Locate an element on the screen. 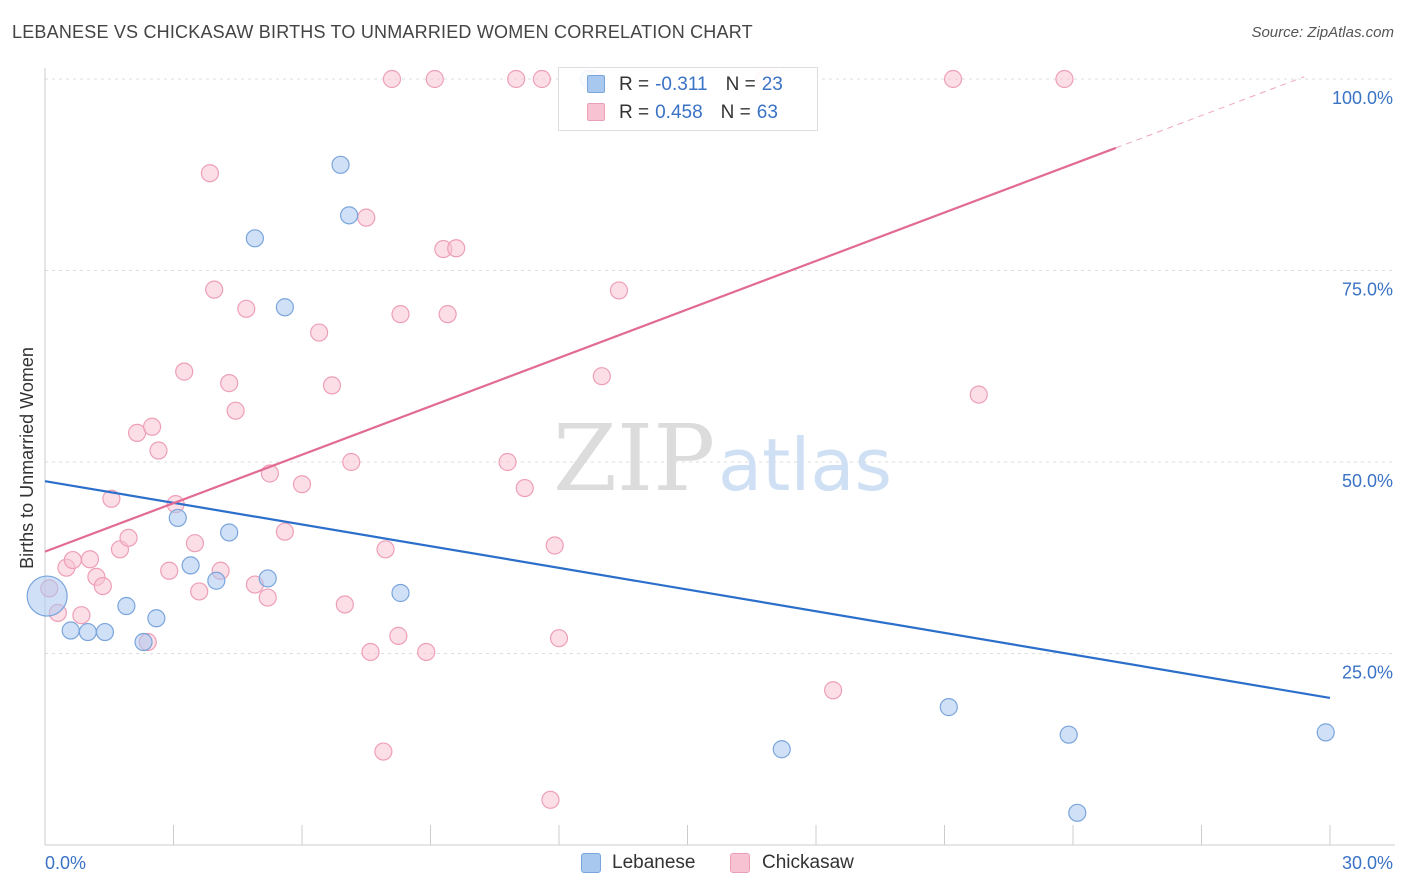  y-tick-label-0: 25.0% is located at coordinates (1367, 673).